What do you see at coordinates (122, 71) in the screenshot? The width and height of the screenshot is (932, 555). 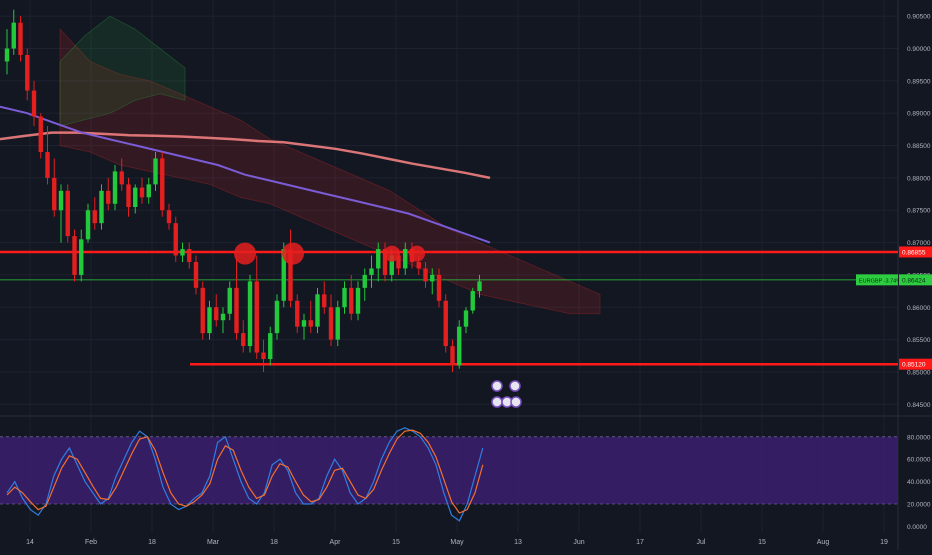 I see `ichimoku-cloud-green` at bounding box center [122, 71].